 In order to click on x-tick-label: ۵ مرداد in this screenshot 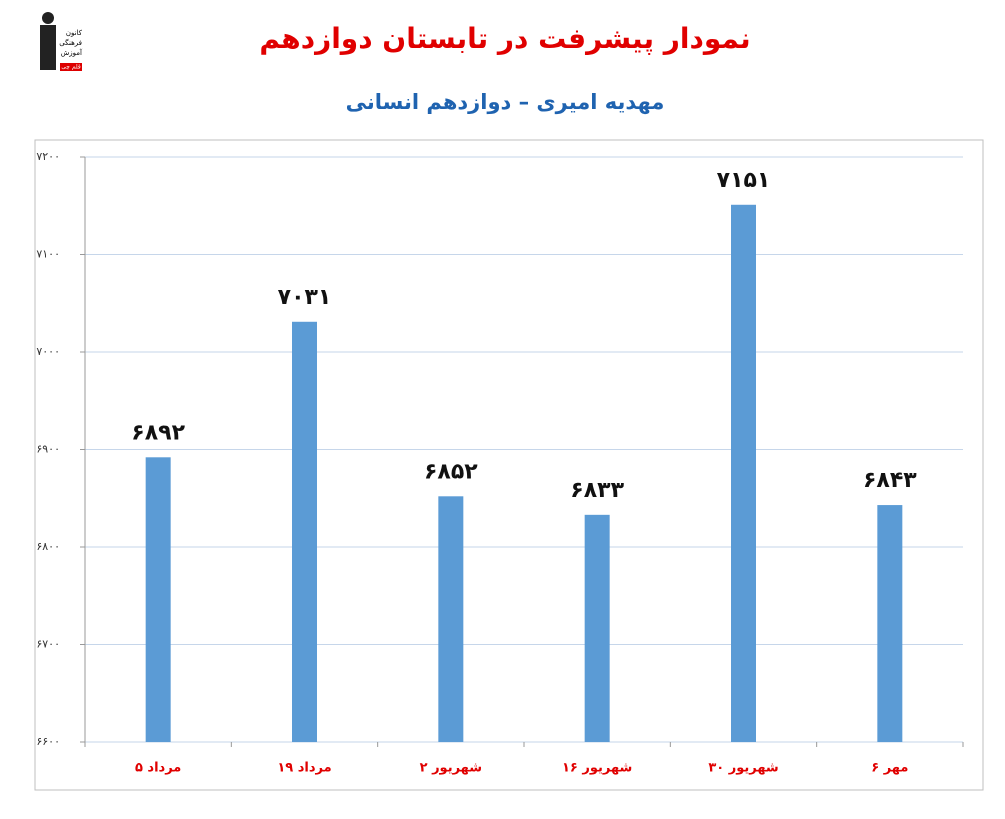, I will do `click(158, 768)`.